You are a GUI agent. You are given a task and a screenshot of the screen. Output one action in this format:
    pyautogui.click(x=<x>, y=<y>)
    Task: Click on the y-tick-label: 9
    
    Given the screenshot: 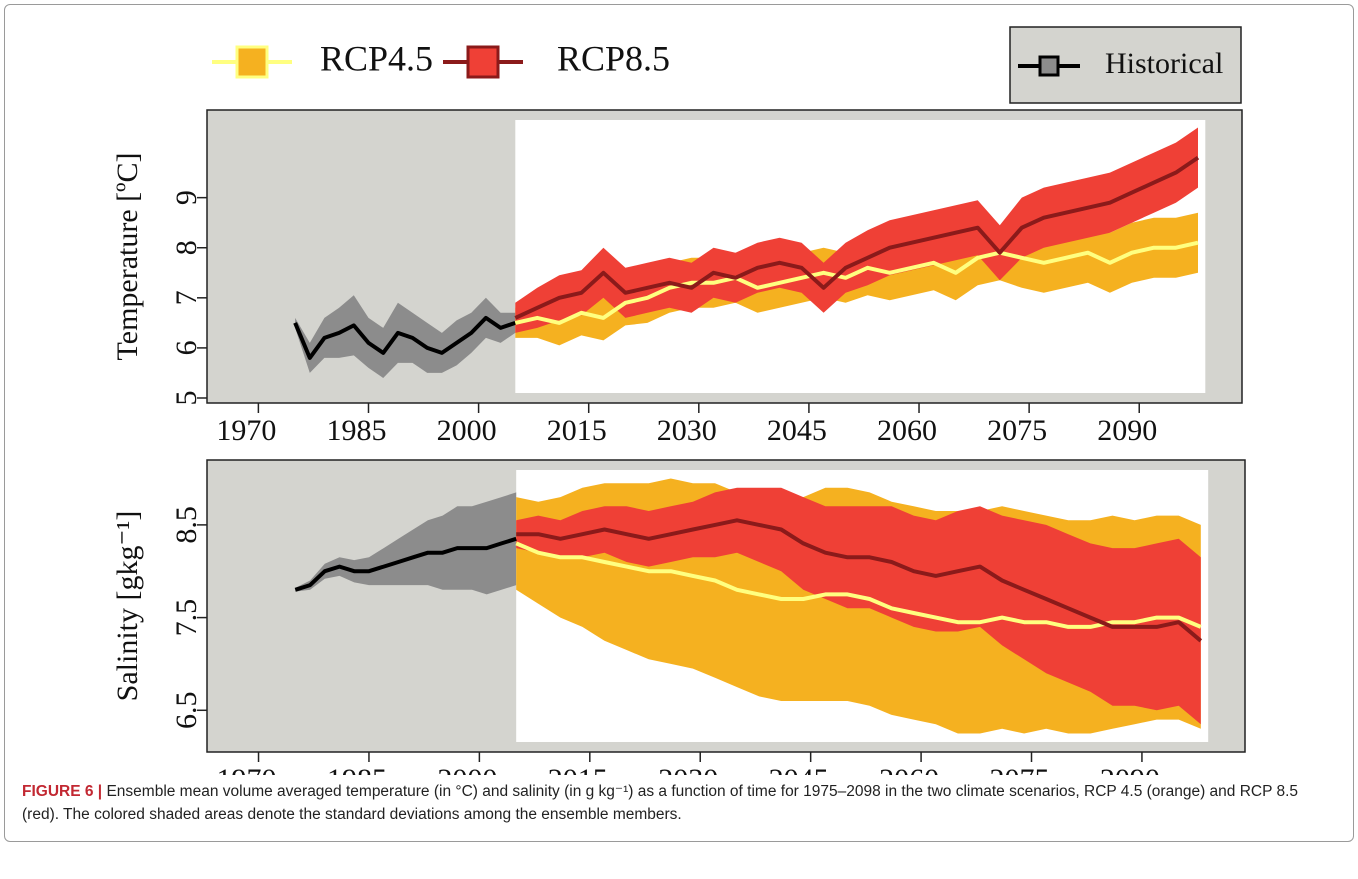 What is the action you would take?
    pyautogui.click(x=186, y=197)
    